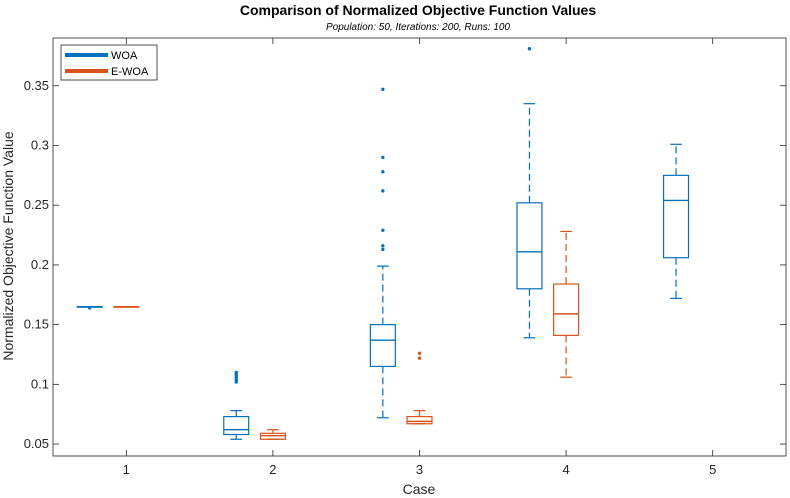 The height and width of the screenshot is (498, 790). What do you see at coordinates (712, 469) in the screenshot?
I see `x-tick-label: 5` at bounding box center [712, 469].